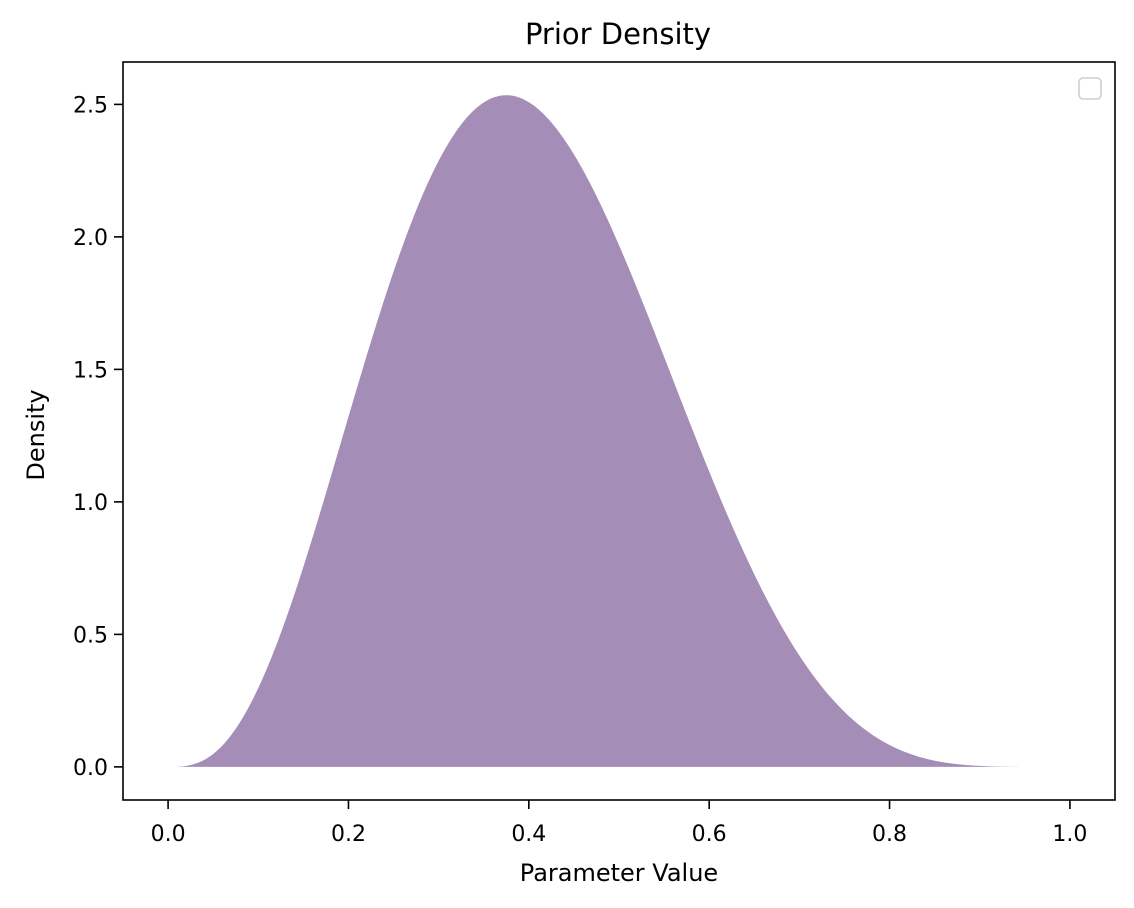 The image size is (1134, 908). I want to click on x-tick-label: 1.0, so click(1069, 834).